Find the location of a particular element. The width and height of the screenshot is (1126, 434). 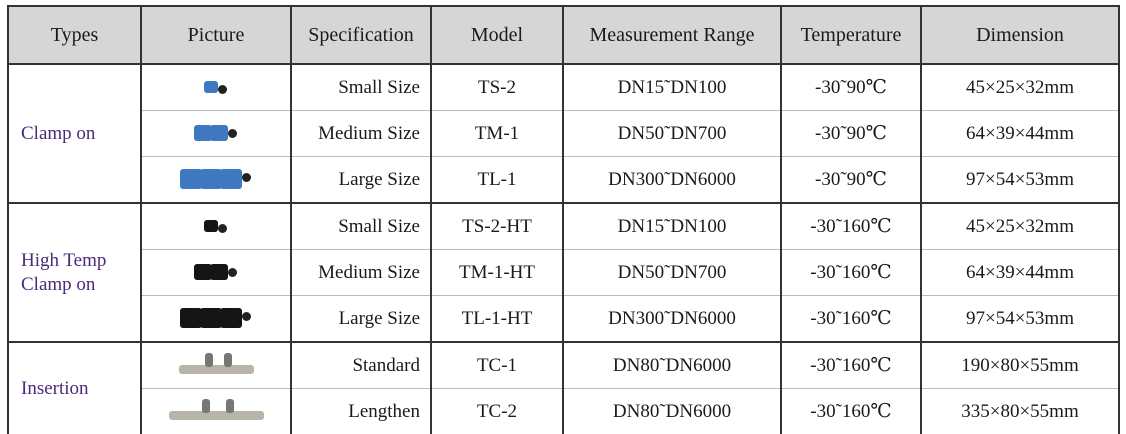

header-cell: Dimension is located at coordinates (1020, 35).